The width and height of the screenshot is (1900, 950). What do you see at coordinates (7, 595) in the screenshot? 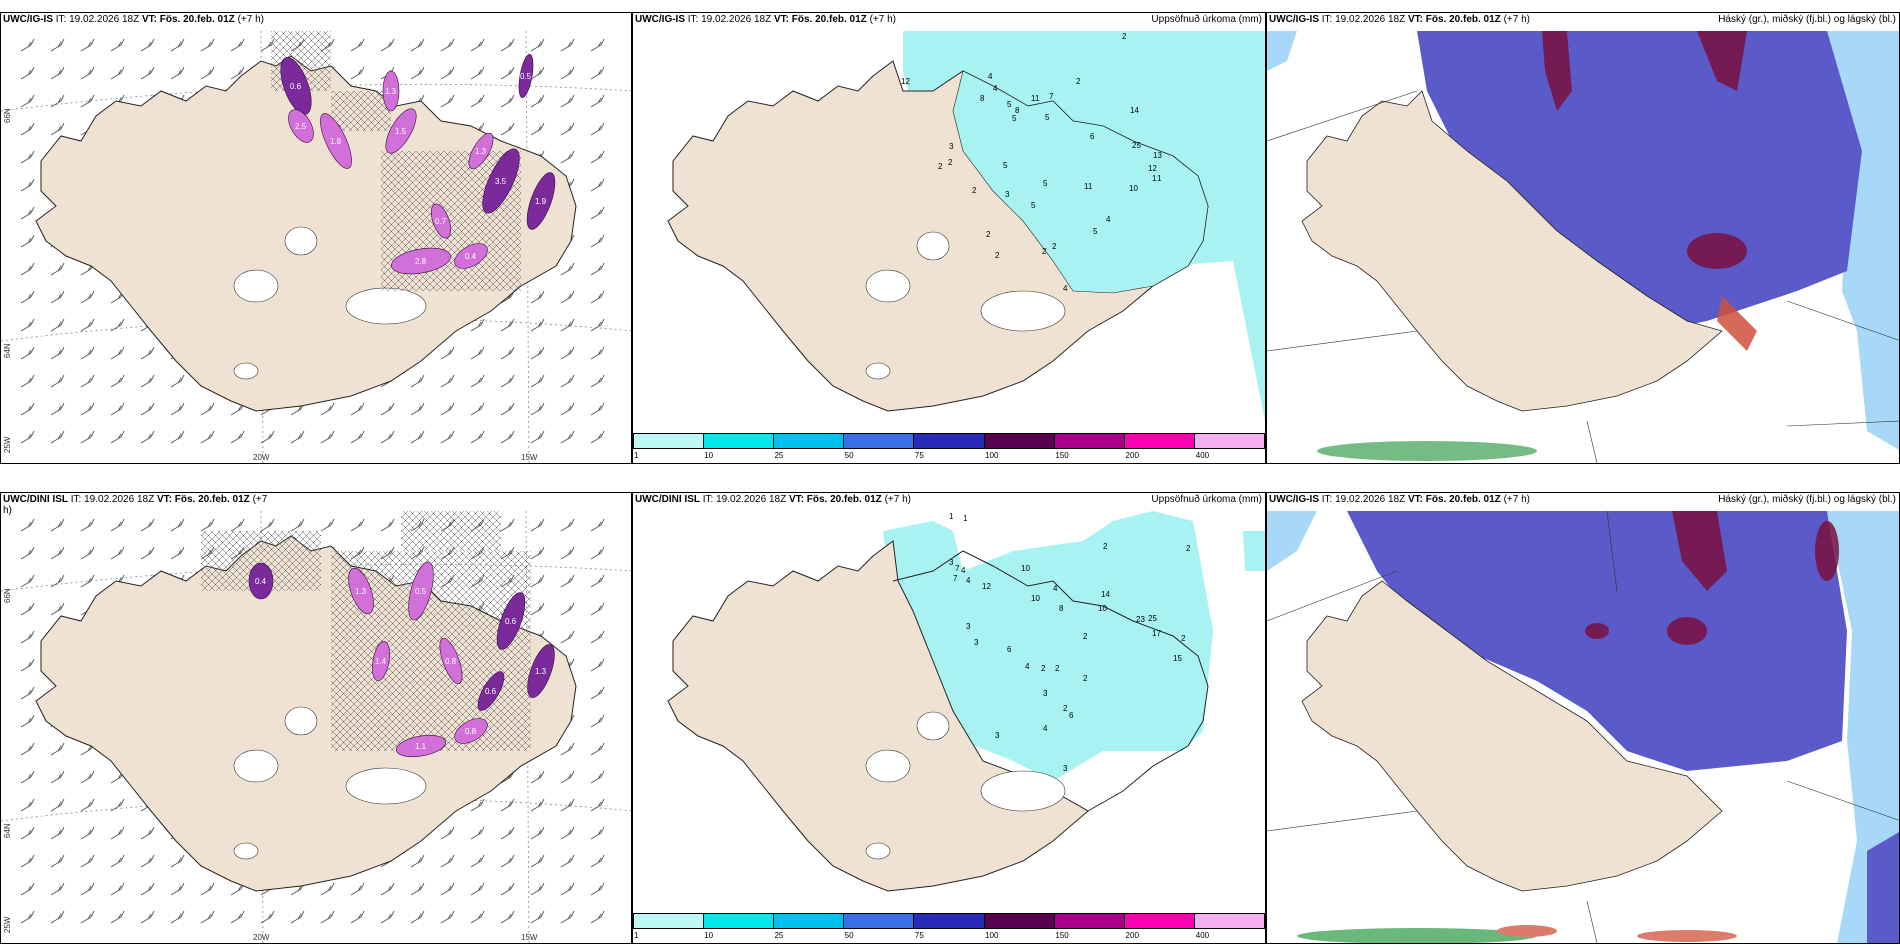
I see `lat-label-66n: 66N` at bounding box center [7, 595].